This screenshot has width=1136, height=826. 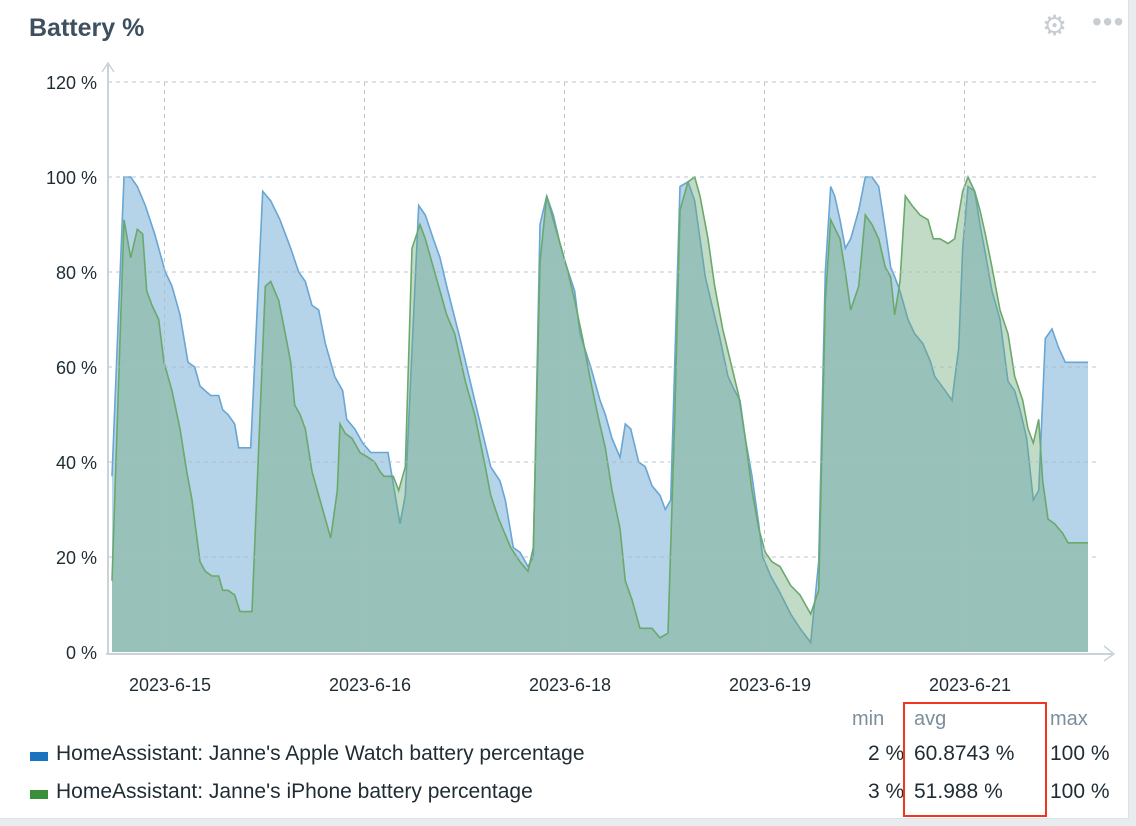 What do you see at coordinates (76, 368) in the screenshot?
I see `y-tick-label: 60 %` at bounding box center [76, 368].